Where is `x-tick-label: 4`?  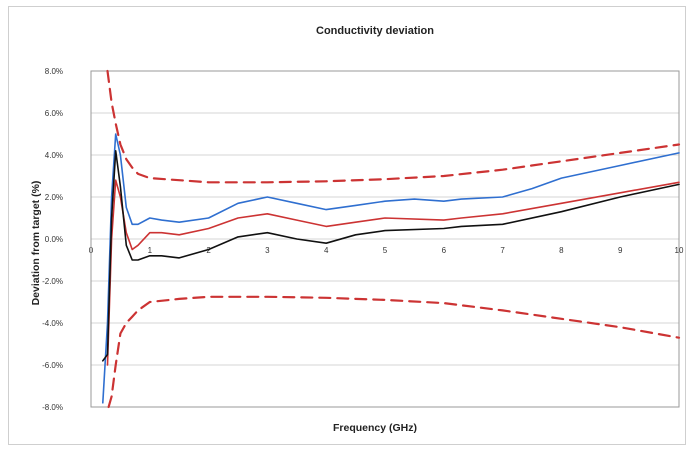 x-tick-label: 4 is located at coordinates (326, 250).